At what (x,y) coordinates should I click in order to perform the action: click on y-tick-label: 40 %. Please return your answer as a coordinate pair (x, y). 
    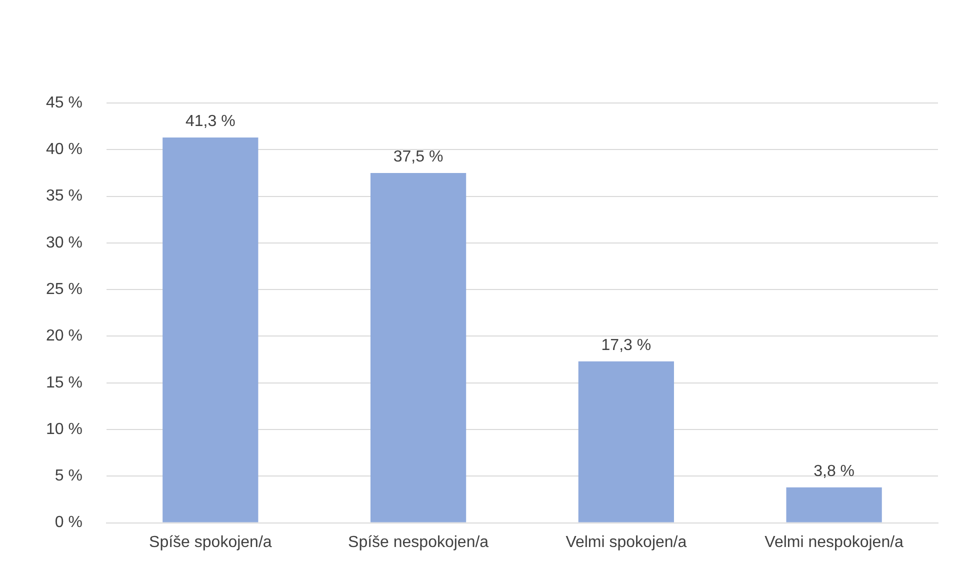
    Looking at the image, I should click on (64, 149).